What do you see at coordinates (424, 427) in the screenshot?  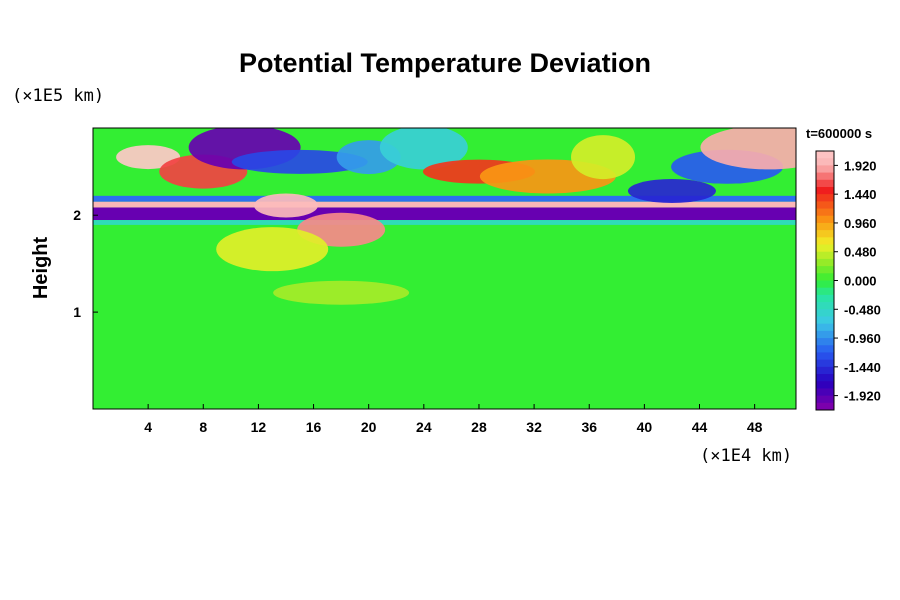 I see `x-tick-label: 24` at bounding box center [424, 427].